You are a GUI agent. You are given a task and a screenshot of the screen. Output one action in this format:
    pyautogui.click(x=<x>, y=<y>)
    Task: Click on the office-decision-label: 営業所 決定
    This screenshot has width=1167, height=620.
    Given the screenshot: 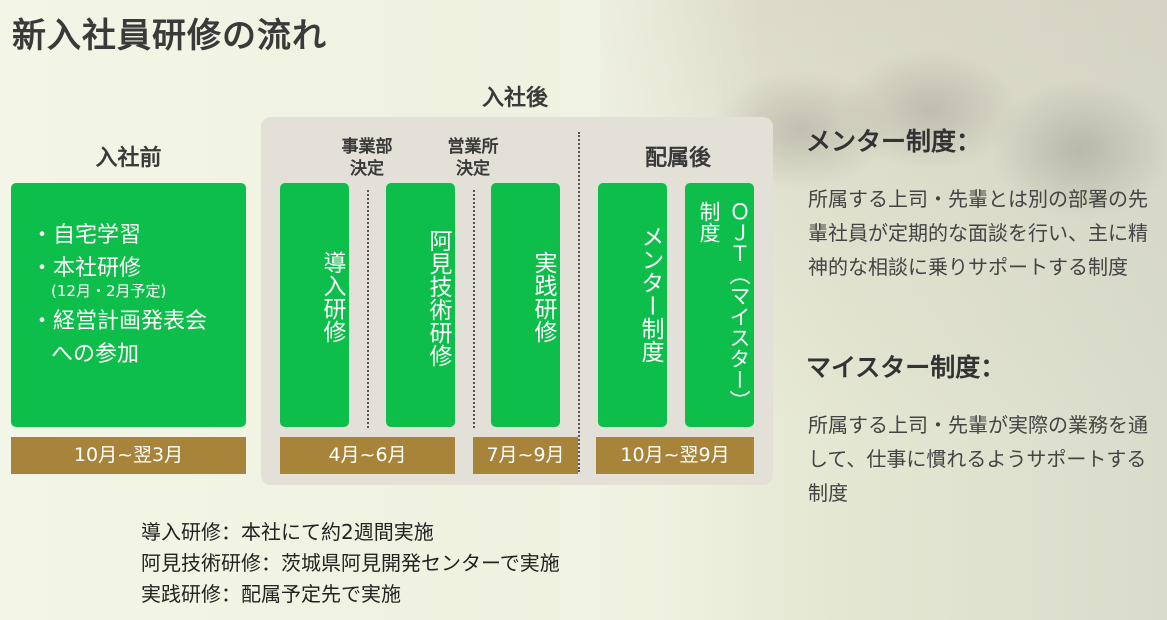 What is the action you would take?
    pyautogui.click(x=473, y=158)
    